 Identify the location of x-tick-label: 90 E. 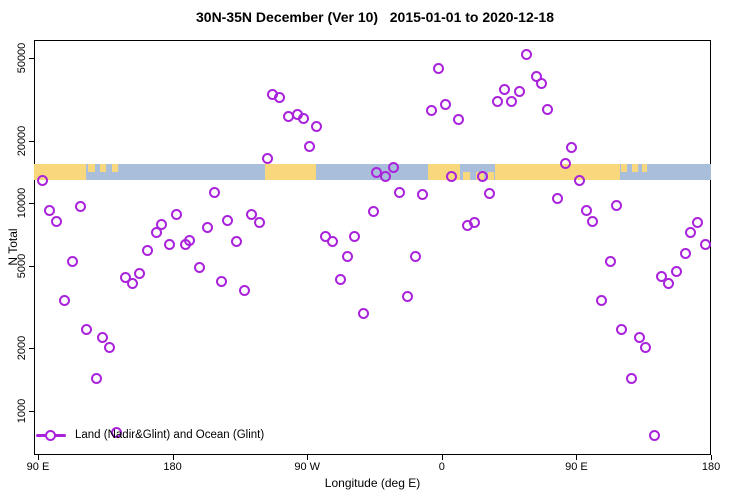
(38, 467).